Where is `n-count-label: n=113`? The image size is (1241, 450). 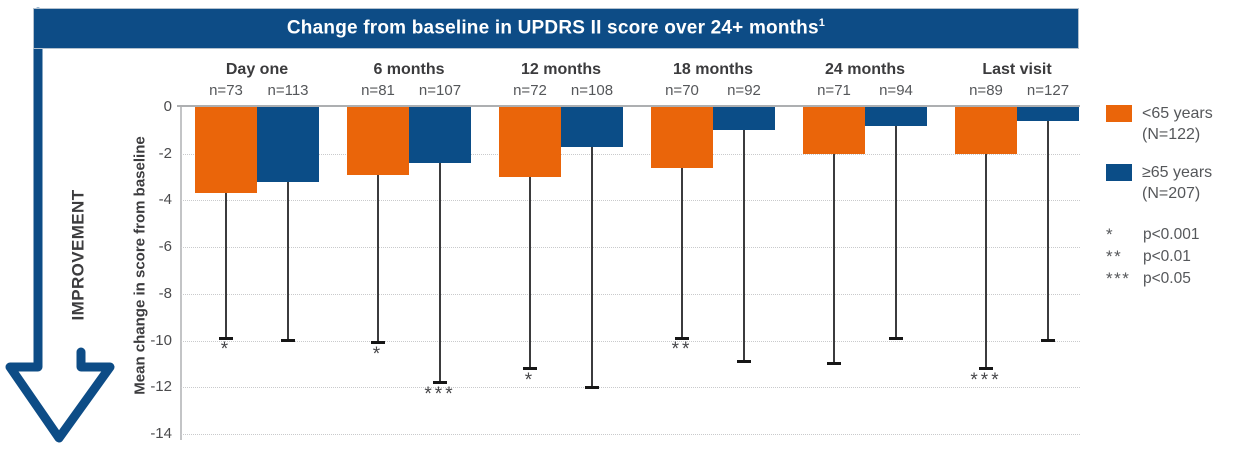 n-count-label: n=113 is located at coordinates (288, 90).